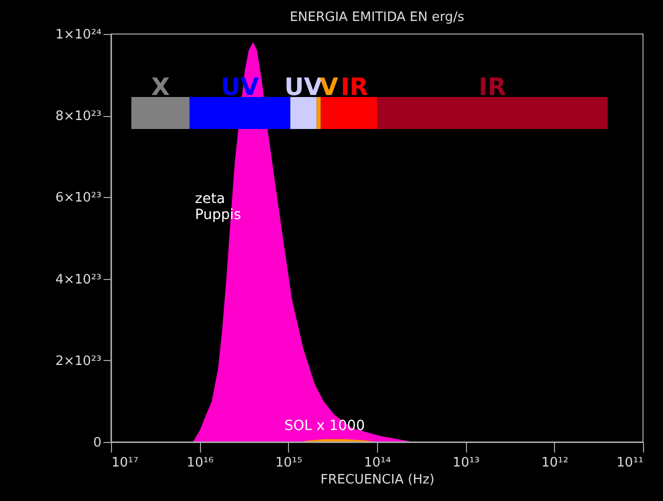 This screenshot has width=663, height=501. I want to click on y-tick-label: 1×10²⁴, so click(78, 35).